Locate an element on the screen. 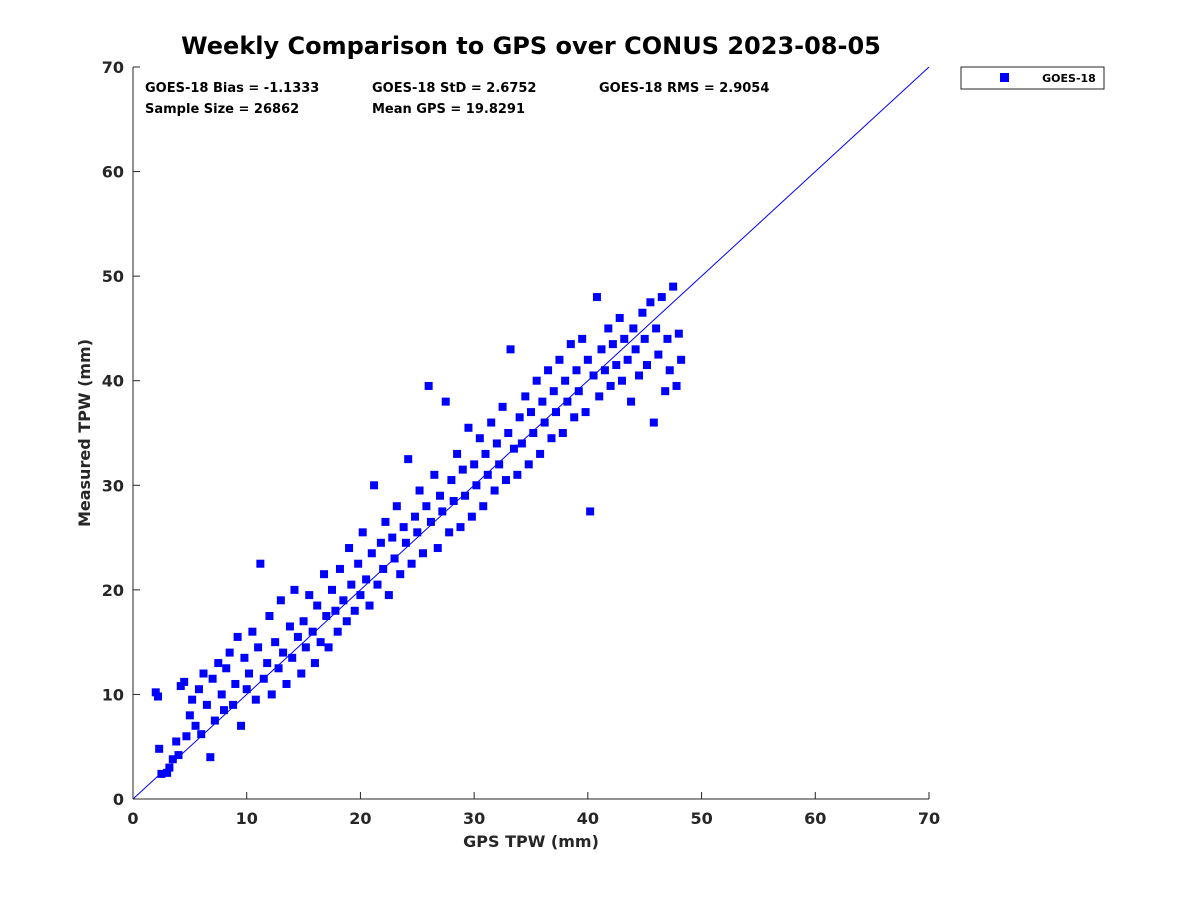  legend-label-goes-18: GOES-18 is located at coordinates (1069, 78).